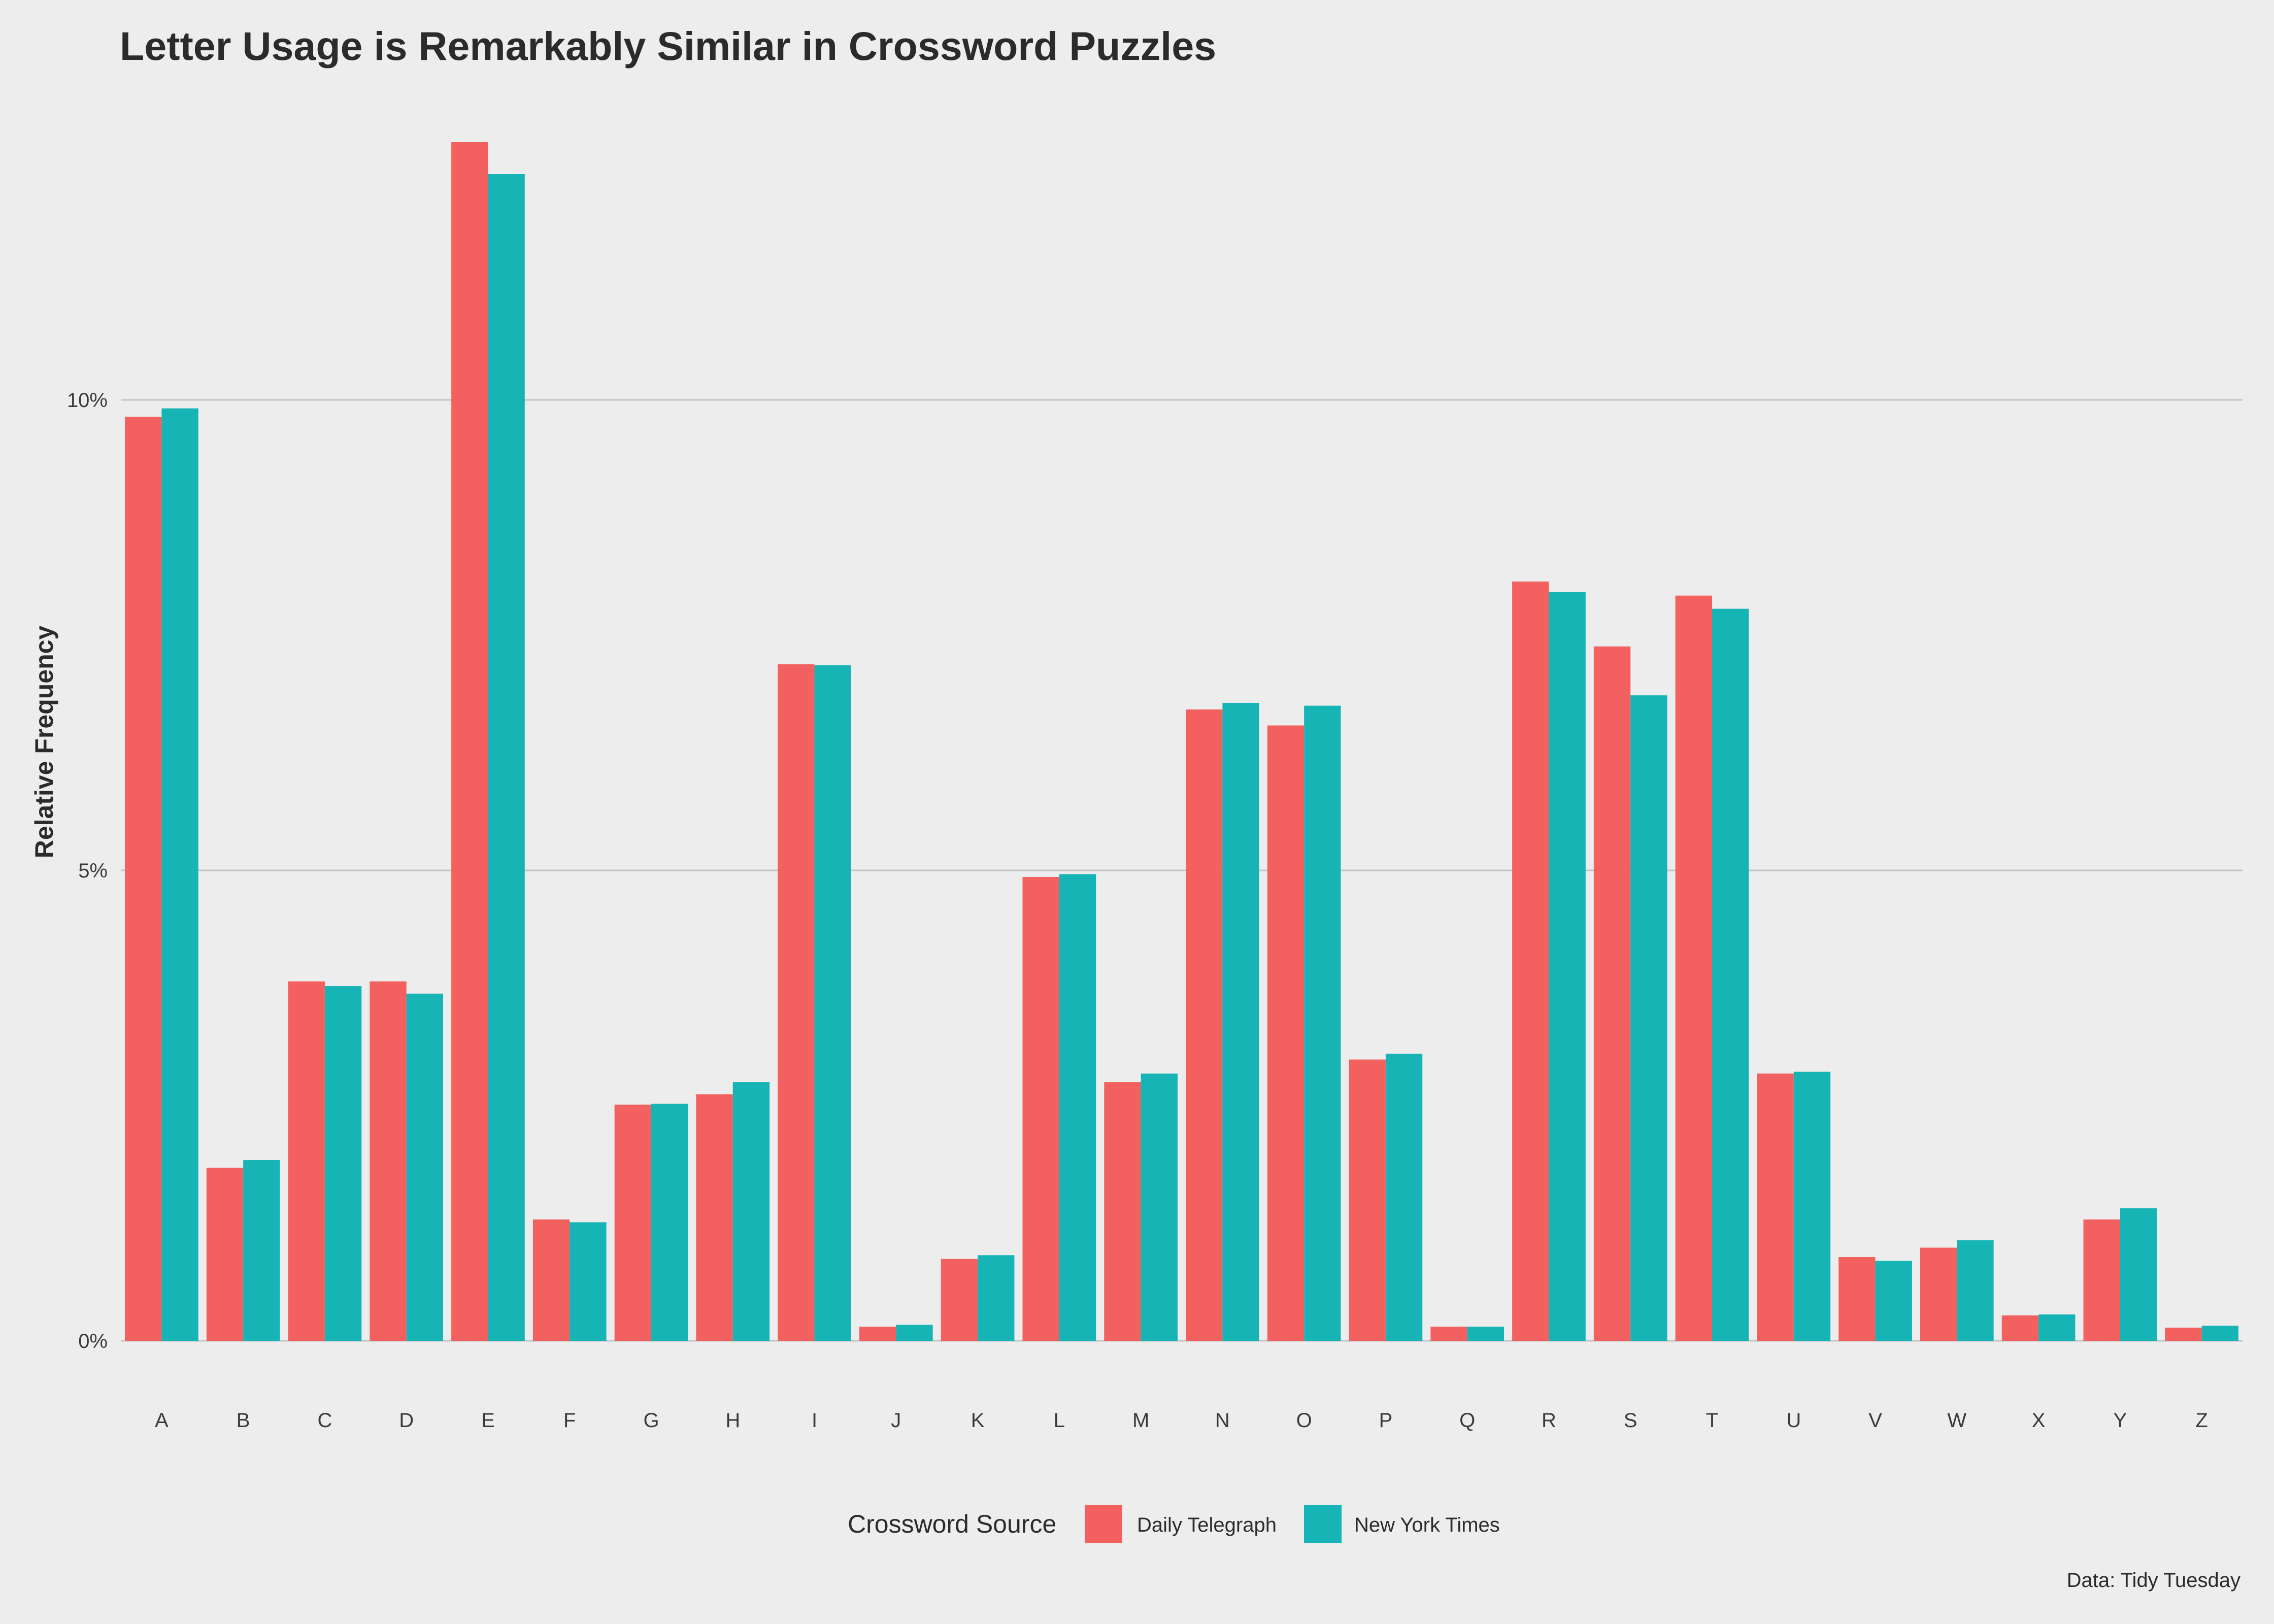 This screenshot has height=1624, width=2274. What do you see at coordinates (93, 1341) in the screenshot?
I see `y-tick-label-0: 0%` at bounding box center [93, 1341].